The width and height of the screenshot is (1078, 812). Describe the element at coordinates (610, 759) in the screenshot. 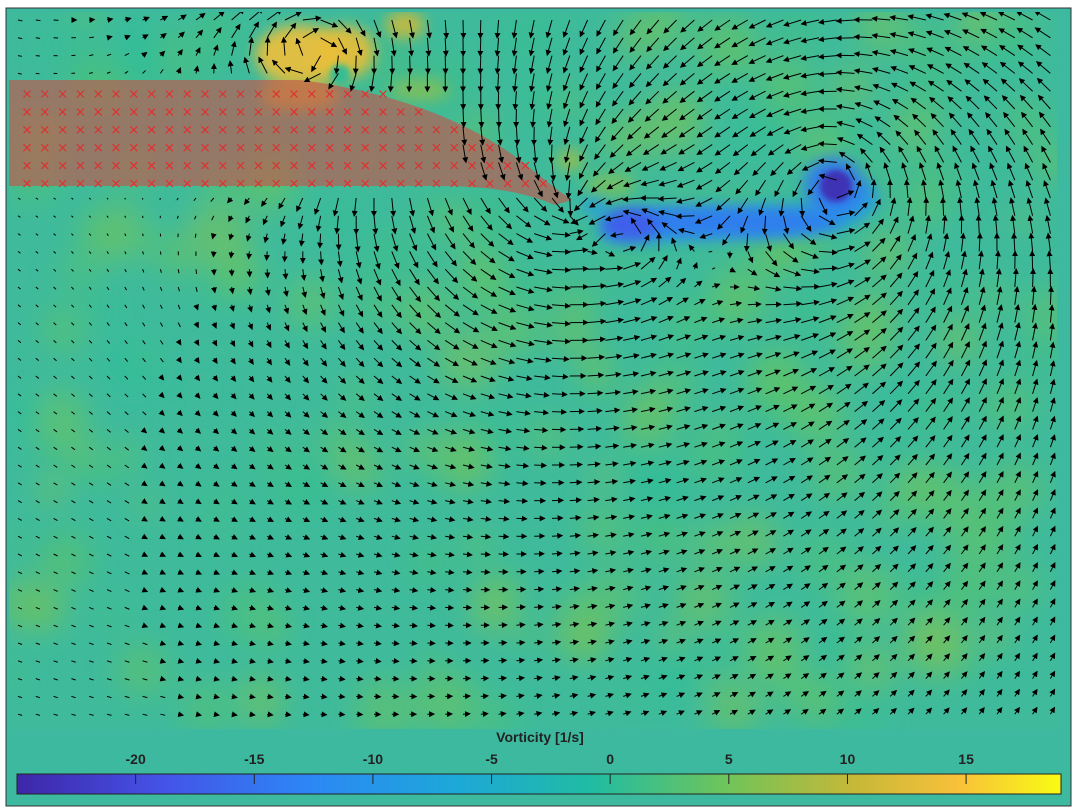

I see `colorbar-tick-label: 0` at that location.